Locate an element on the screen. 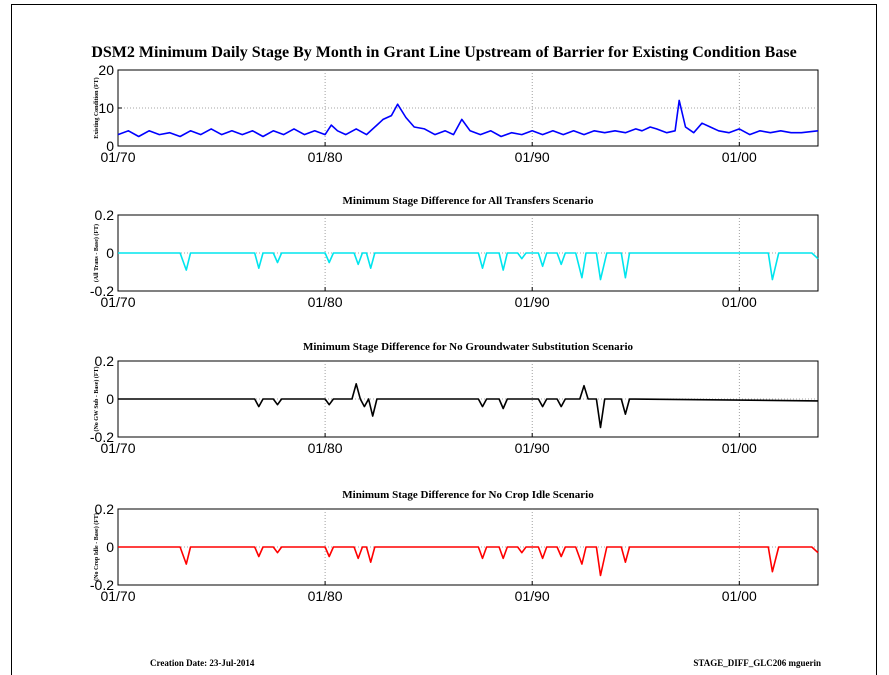  y-axis-label: (All Trans - Base) (FT) is located at coordinates (96, 253).